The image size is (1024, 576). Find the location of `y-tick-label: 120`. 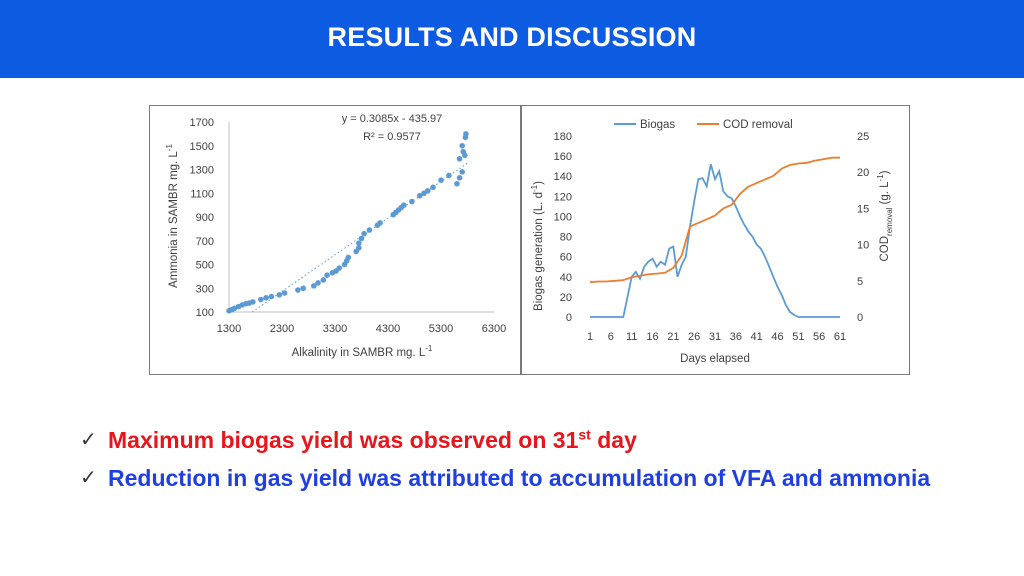

y-tick-label: 120 is located at coordinates (563, 197).